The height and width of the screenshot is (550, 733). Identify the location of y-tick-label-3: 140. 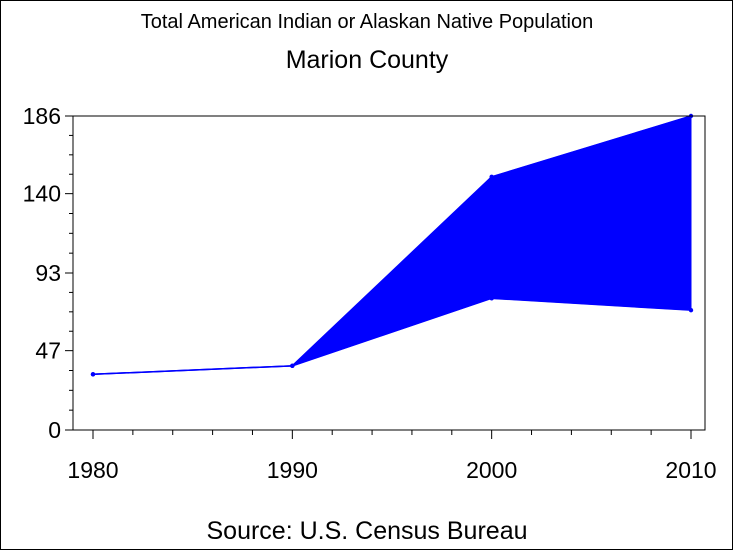
(42, 194).